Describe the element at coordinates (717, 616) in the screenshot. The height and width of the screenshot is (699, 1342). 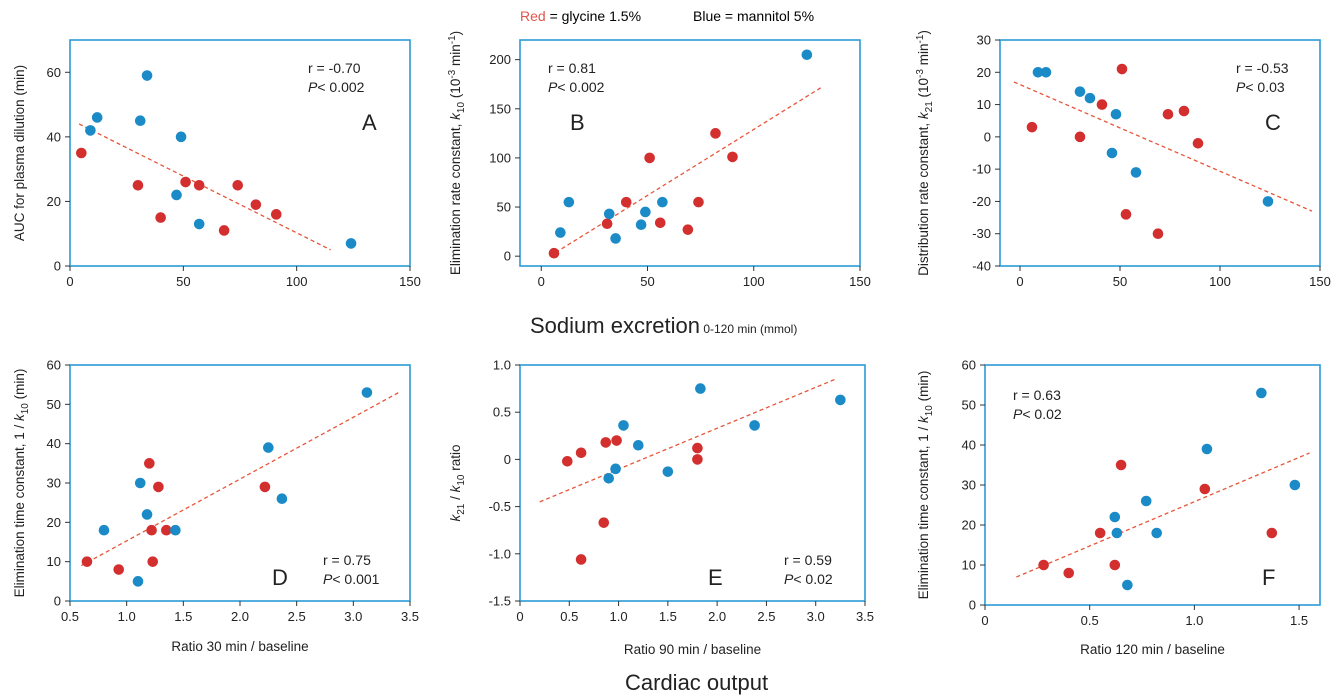
I see `panel-e-xtick-label: 2.0` at that location.